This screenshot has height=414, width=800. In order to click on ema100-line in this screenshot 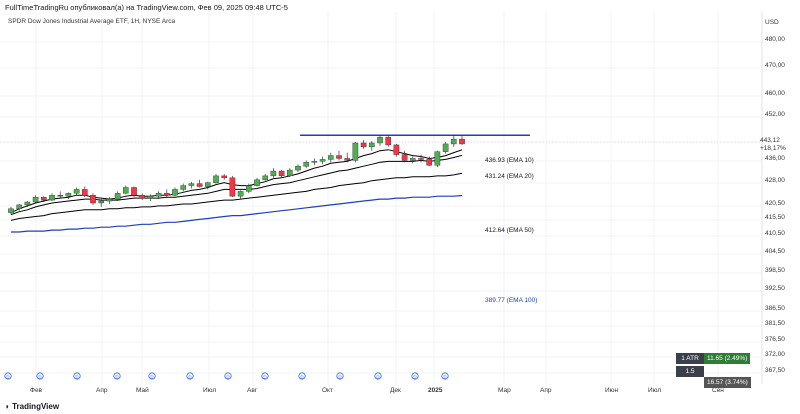, I will do `click(237, 213)`.